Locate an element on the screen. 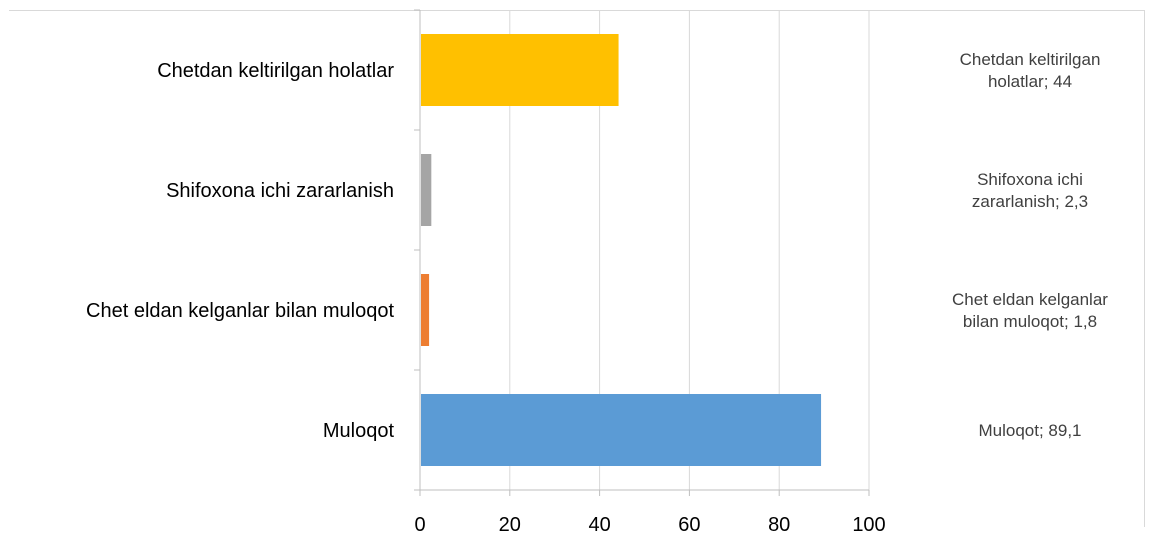 The width and height of the screenshot is (1149, 537). x-tick-label: 60 is located at coordinates (689, 525).